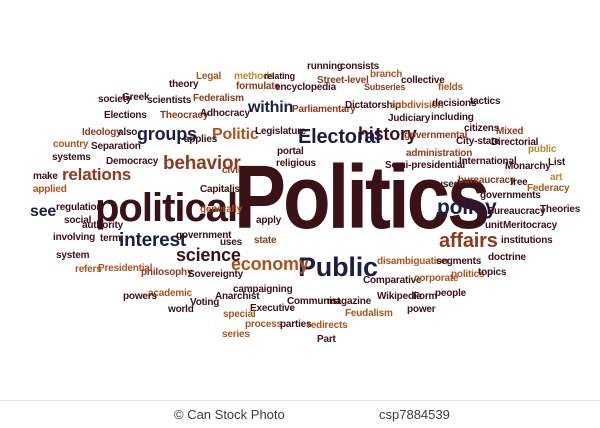 Image resolution: width=600 pixels, height=428 pixels. What do you see at coordinates (300, 414) in the screenshot?
I see `stock-footer: © Can Stock Photo csp7884539` at bounding box center [300, 414].